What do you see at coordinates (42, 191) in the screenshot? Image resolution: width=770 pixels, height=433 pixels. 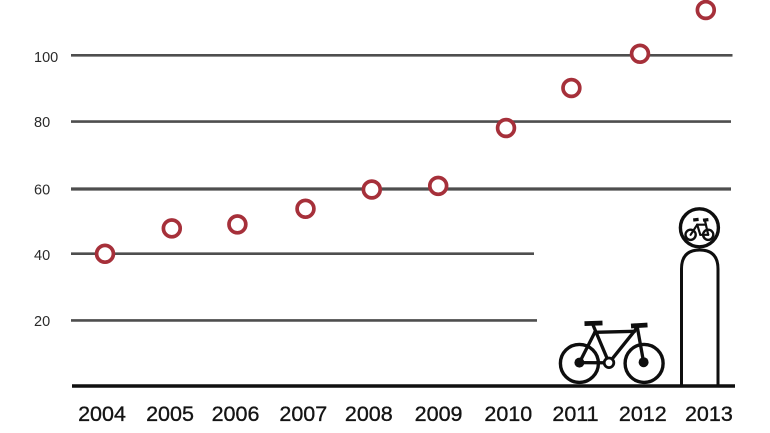 I see `svg-text: 60` at bounding box center [42, 191].